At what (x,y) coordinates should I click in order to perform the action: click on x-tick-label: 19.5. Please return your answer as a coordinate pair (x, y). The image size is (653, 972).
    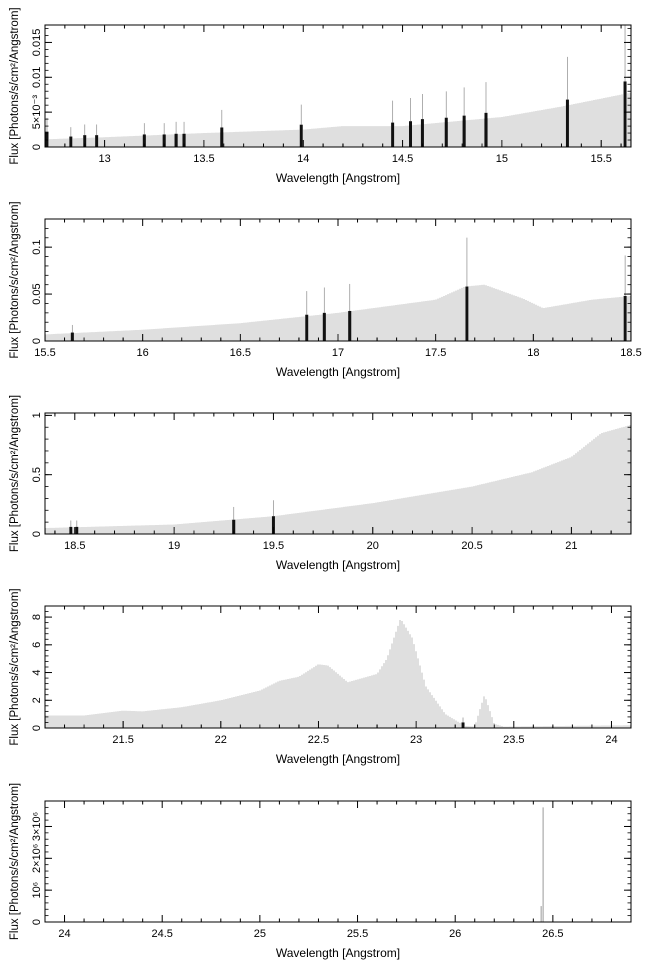
    Looking at the image, I should click on (273, 546).